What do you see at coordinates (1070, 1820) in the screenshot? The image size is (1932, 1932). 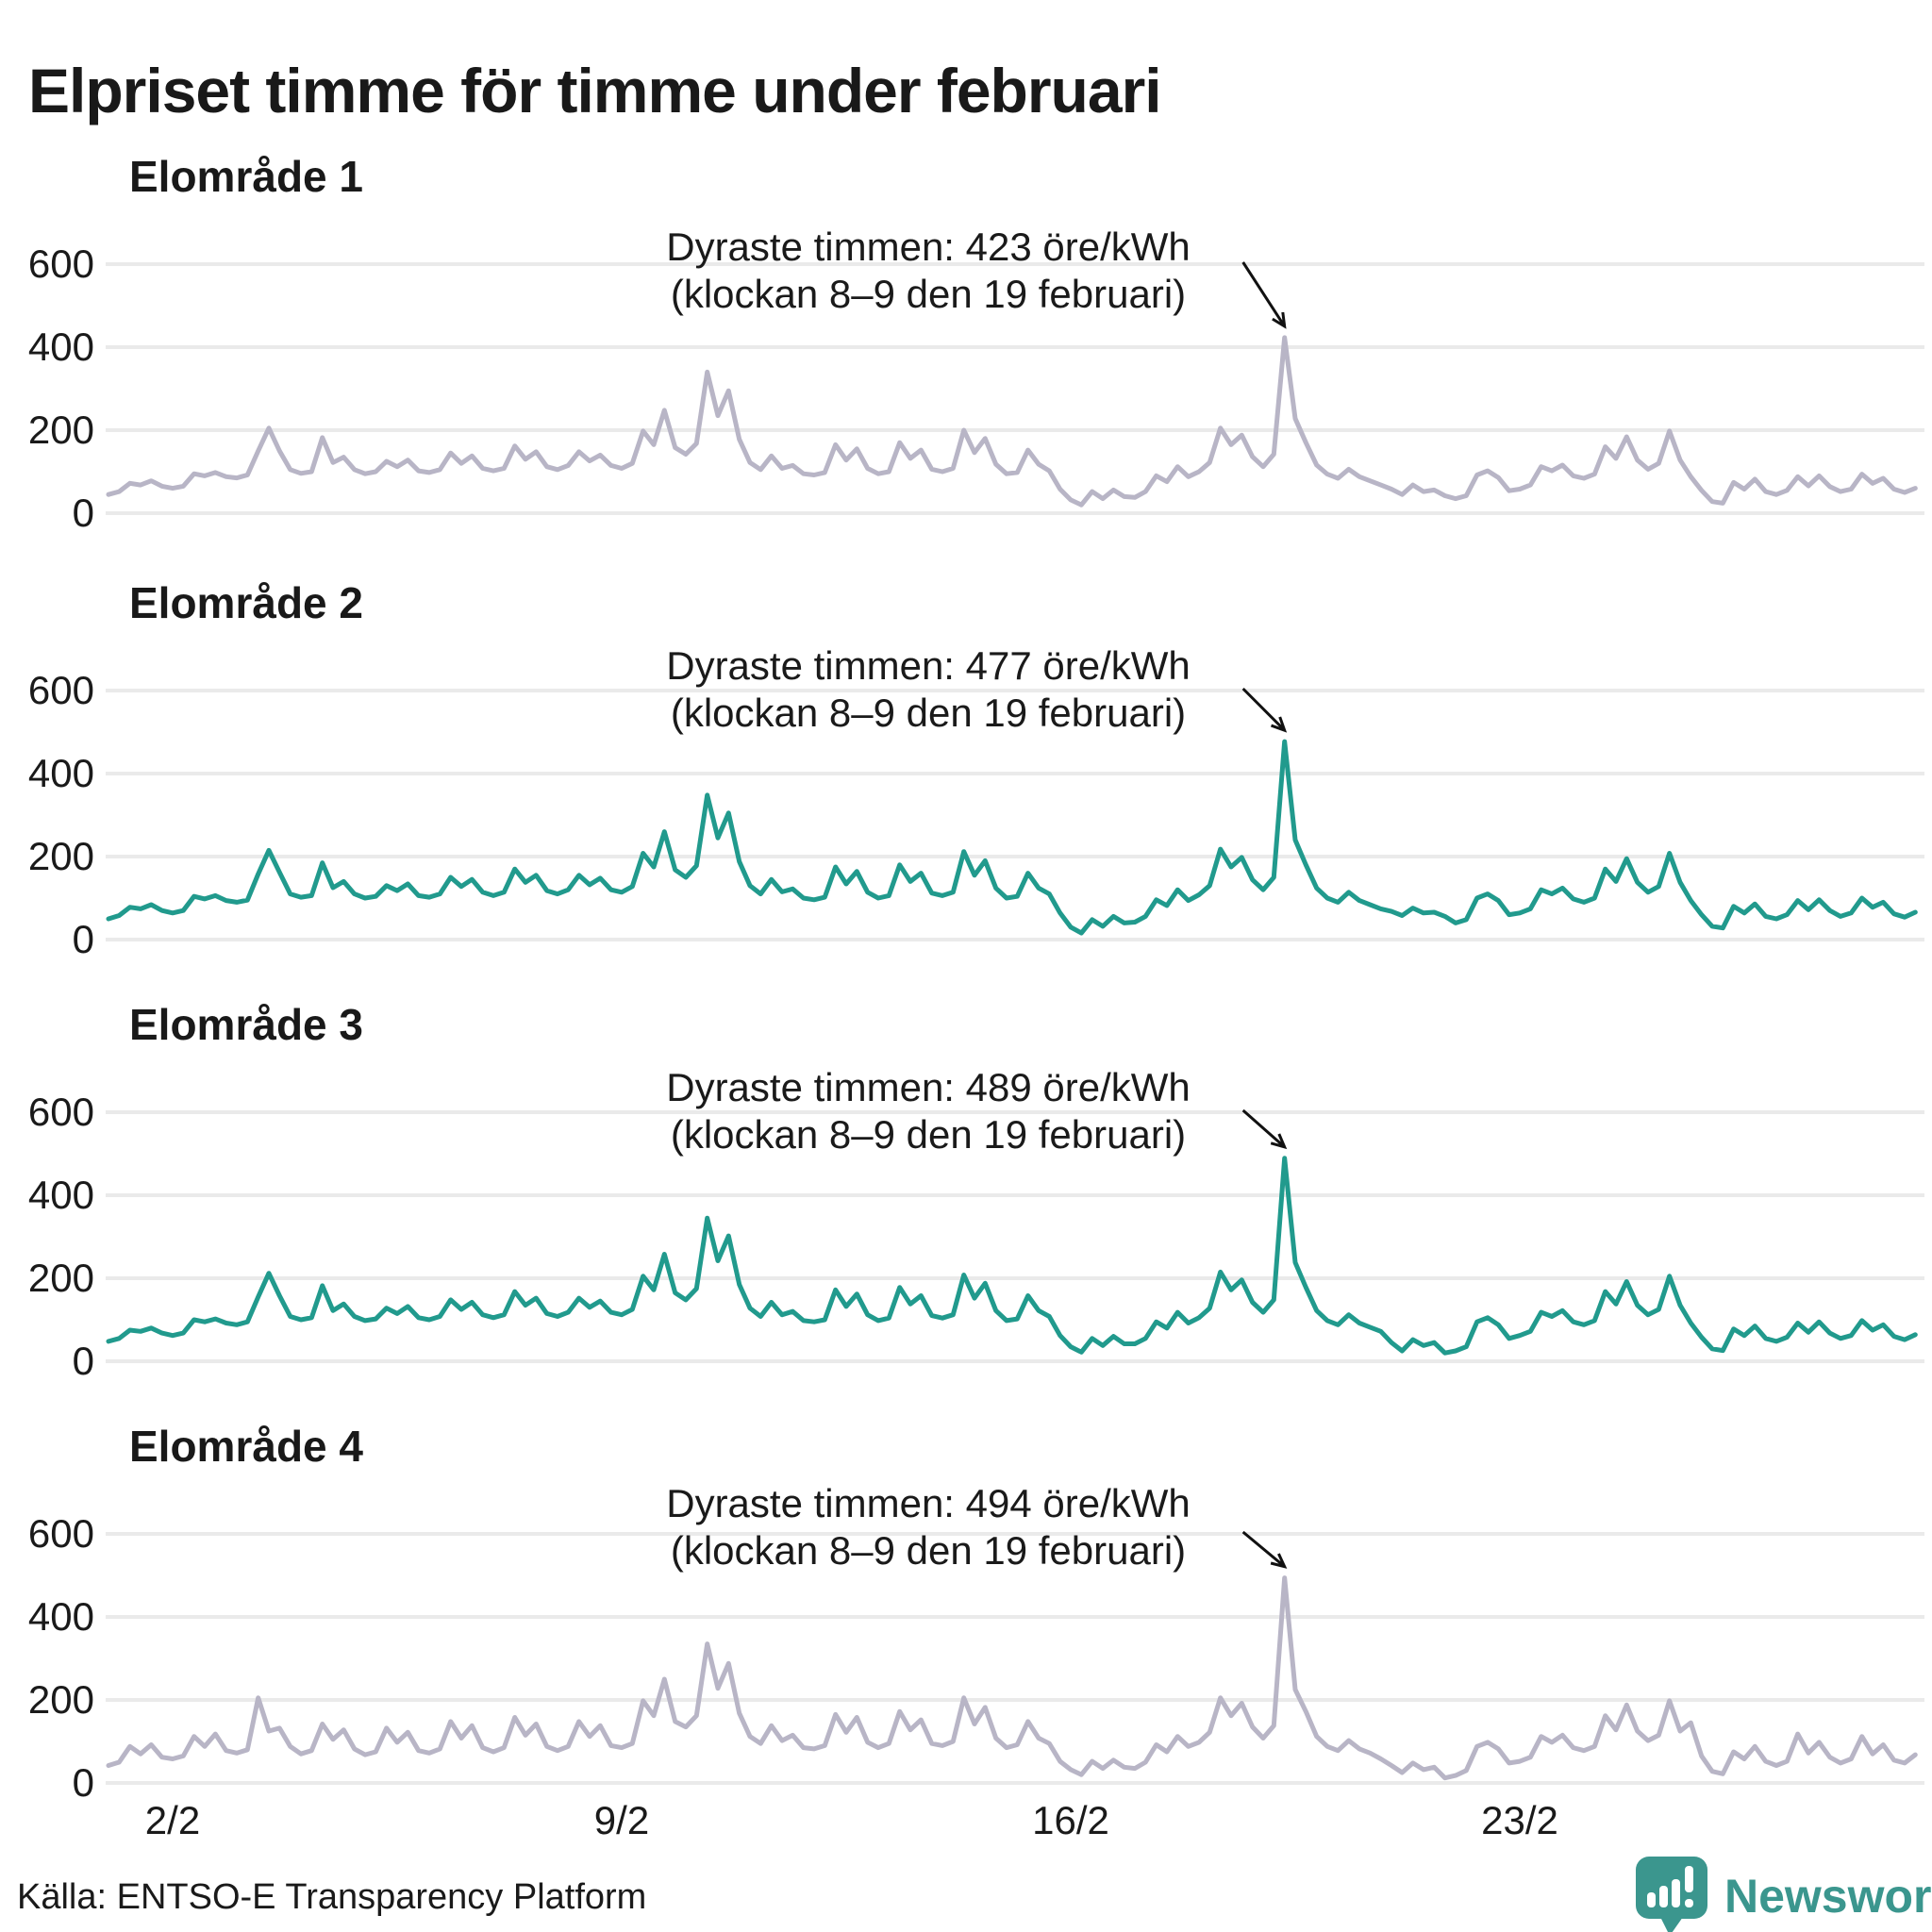 I see `x-tick-16-2: 16/2` at bounding box center [1070, 1820].